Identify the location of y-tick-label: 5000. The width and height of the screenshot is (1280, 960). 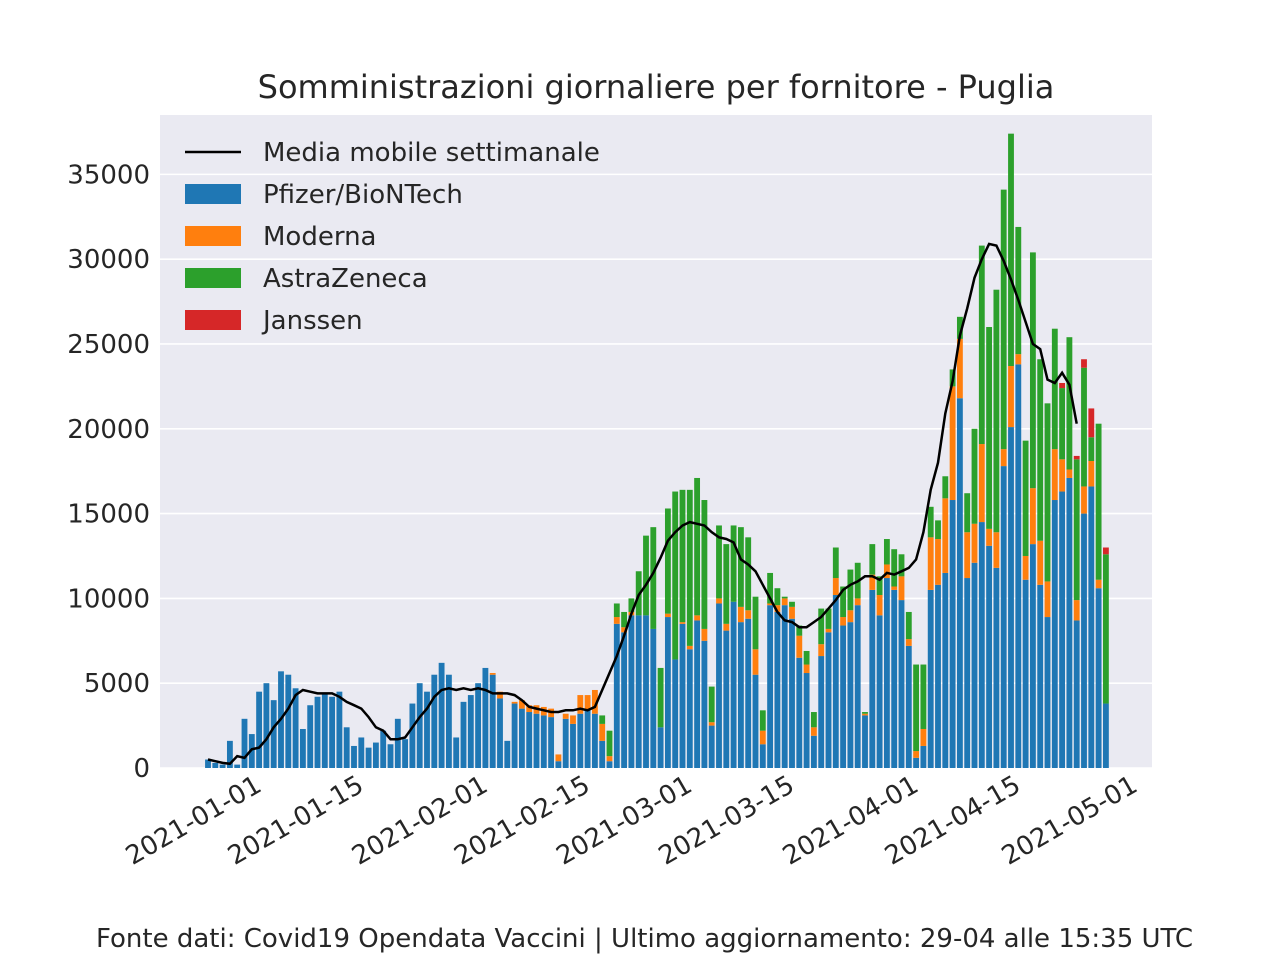
(117, 684).